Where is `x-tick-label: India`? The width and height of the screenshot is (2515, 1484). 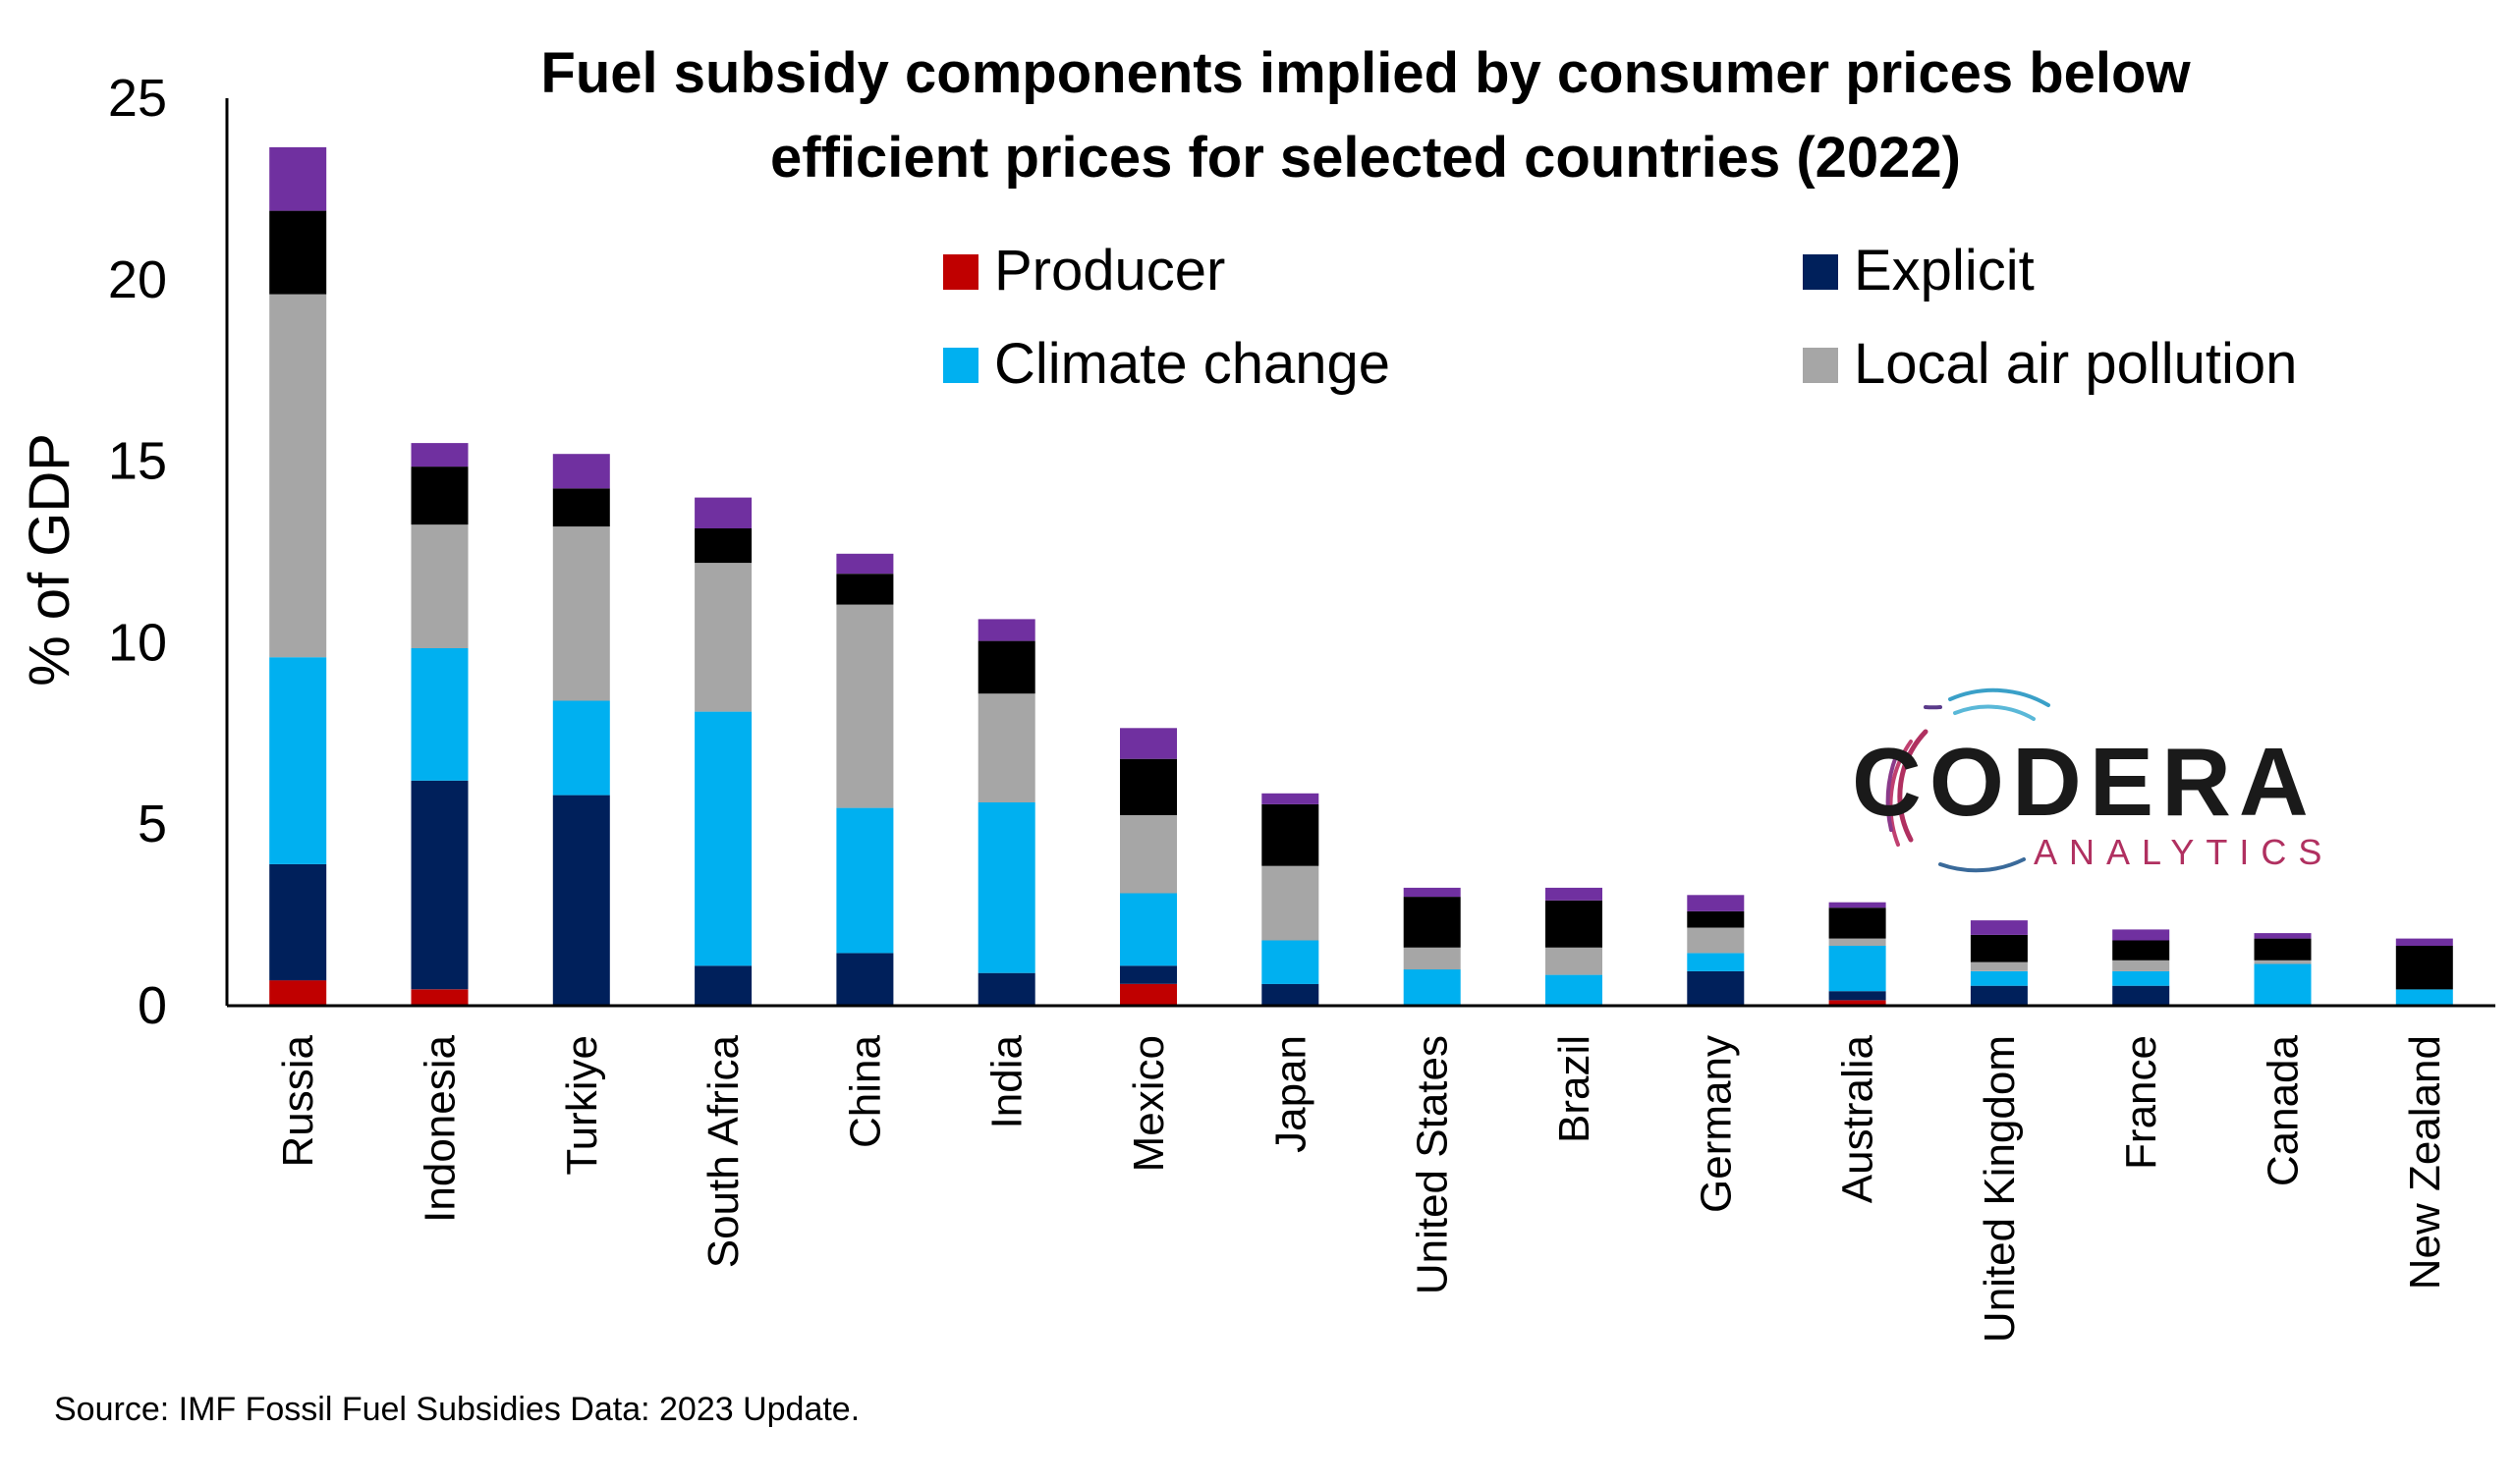 x-tick-label: India is located at coordinates (1007, 1081).